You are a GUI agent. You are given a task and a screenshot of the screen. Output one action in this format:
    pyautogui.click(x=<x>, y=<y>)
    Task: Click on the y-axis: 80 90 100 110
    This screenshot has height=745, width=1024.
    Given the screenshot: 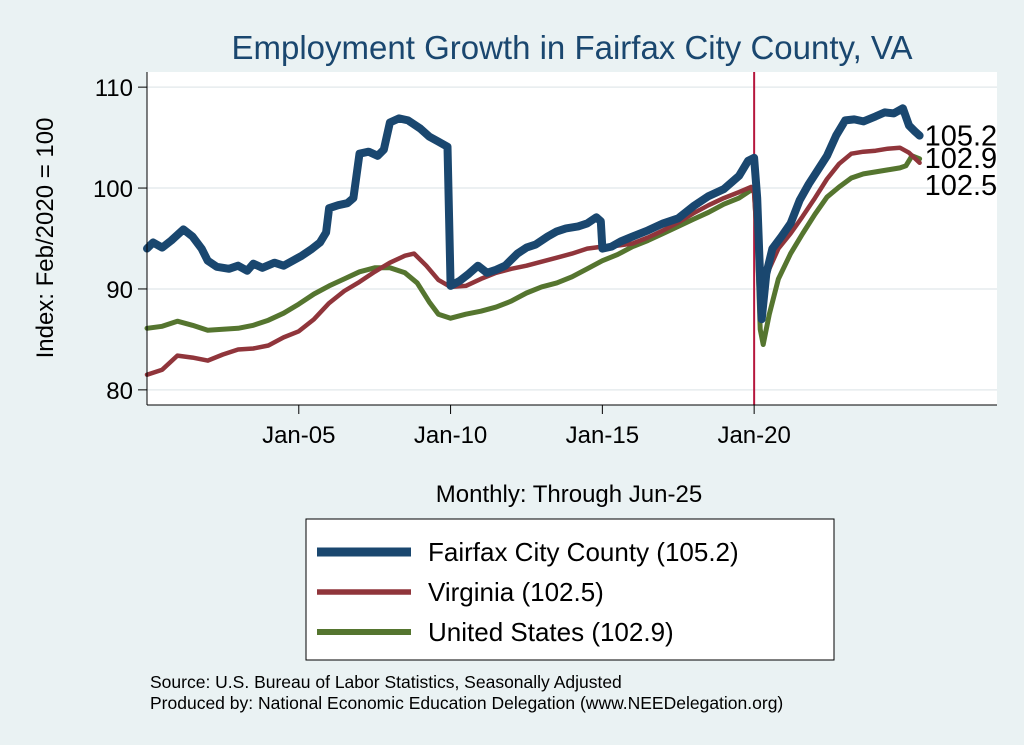 What is the action you would take?
    pyautogui.click(x=120, y=240)
    